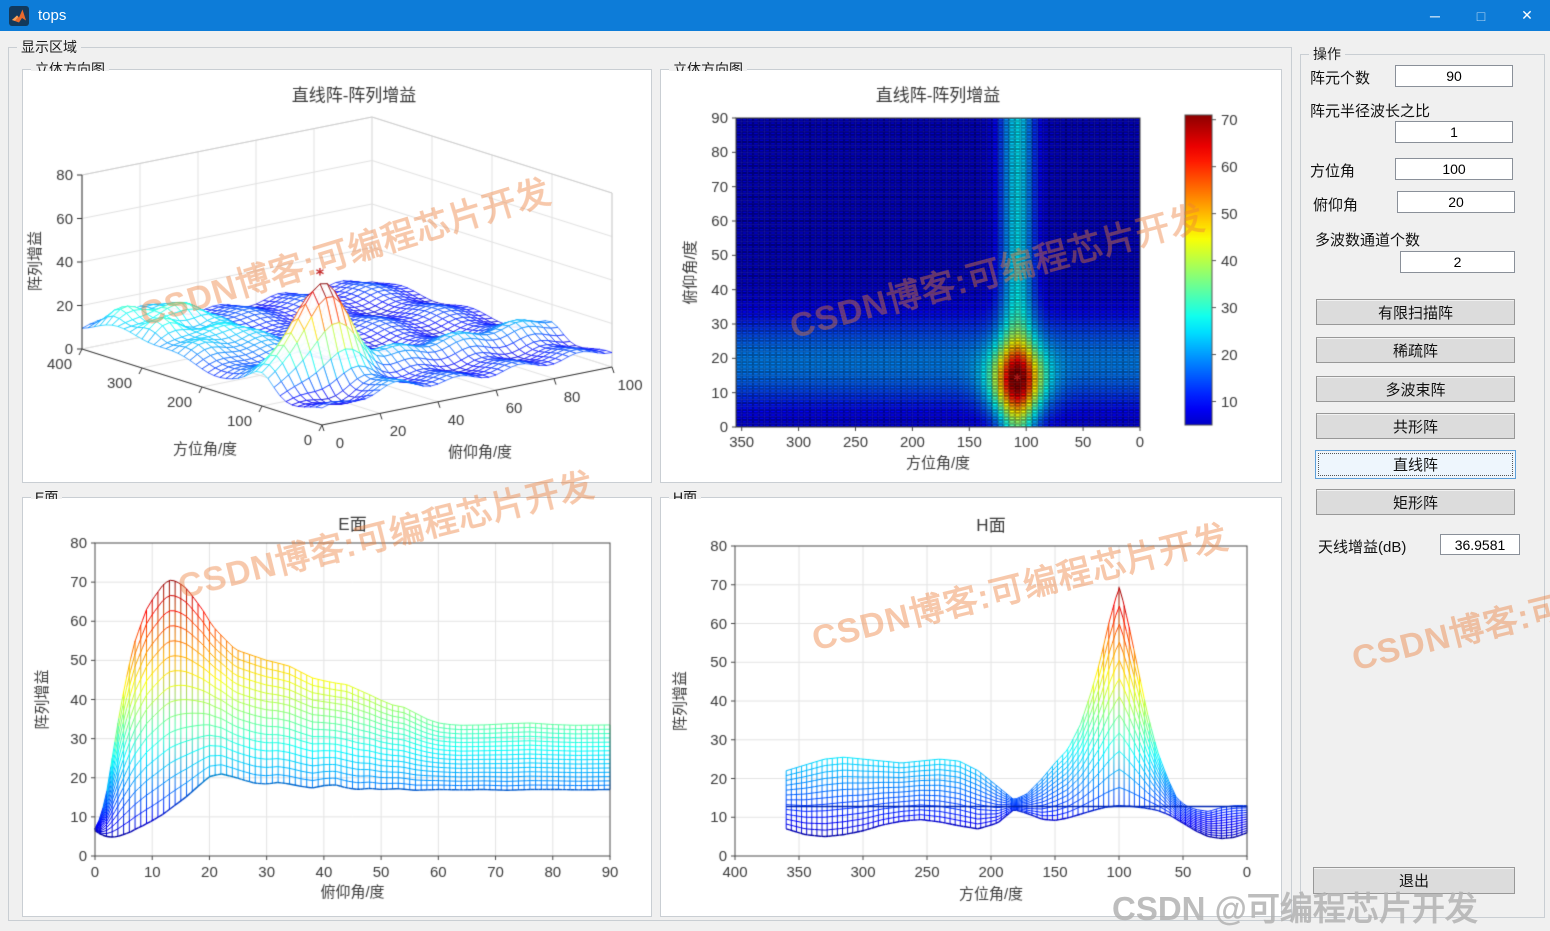 The height and width of the screenshot is (931, 1550). Describe the element at coordinates (1414, 880) in the screenshot. I see `exit-button: 退出` at that location.